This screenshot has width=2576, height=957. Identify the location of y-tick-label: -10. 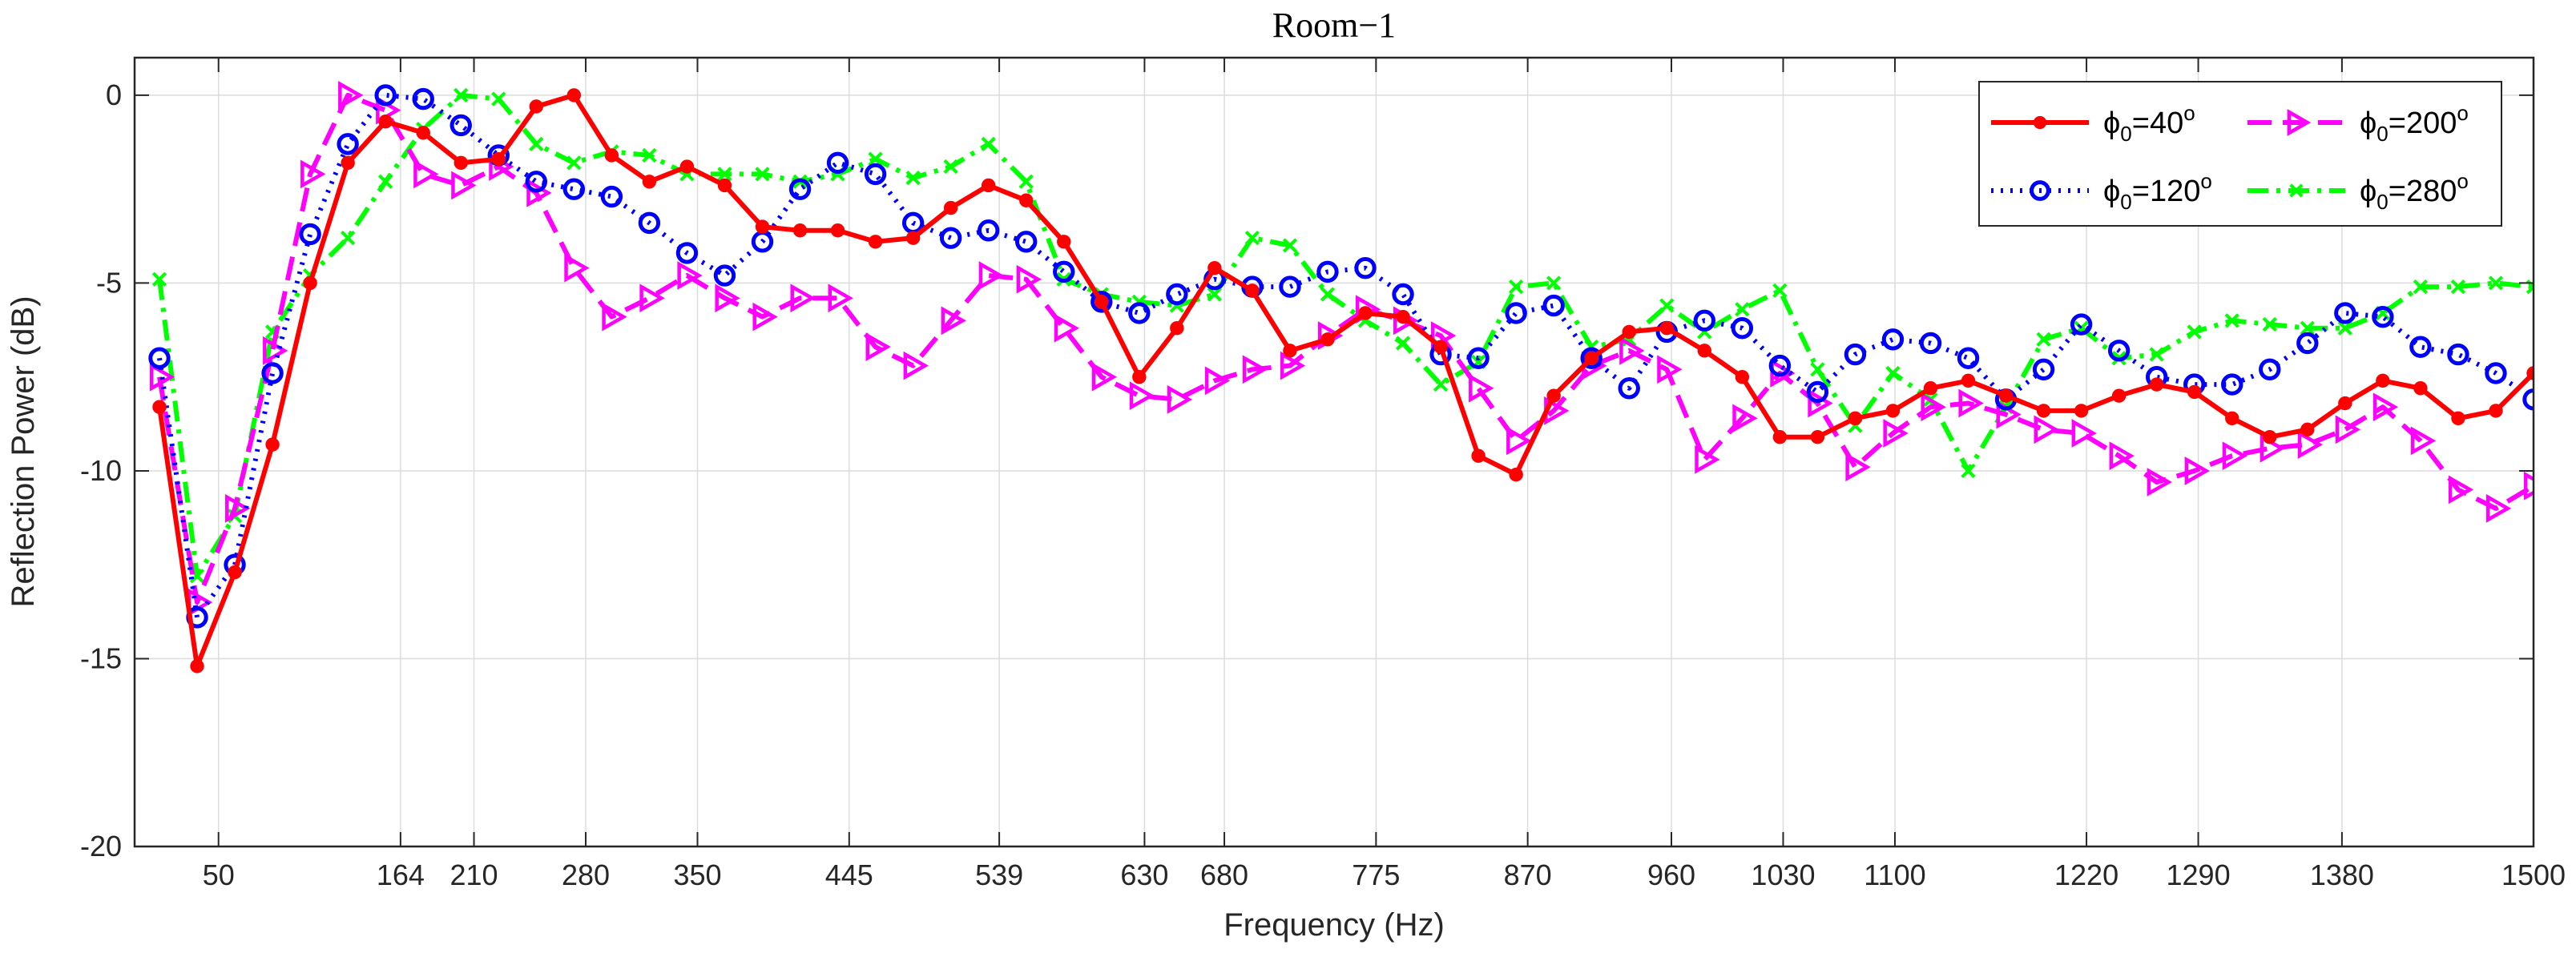
(101, 470).